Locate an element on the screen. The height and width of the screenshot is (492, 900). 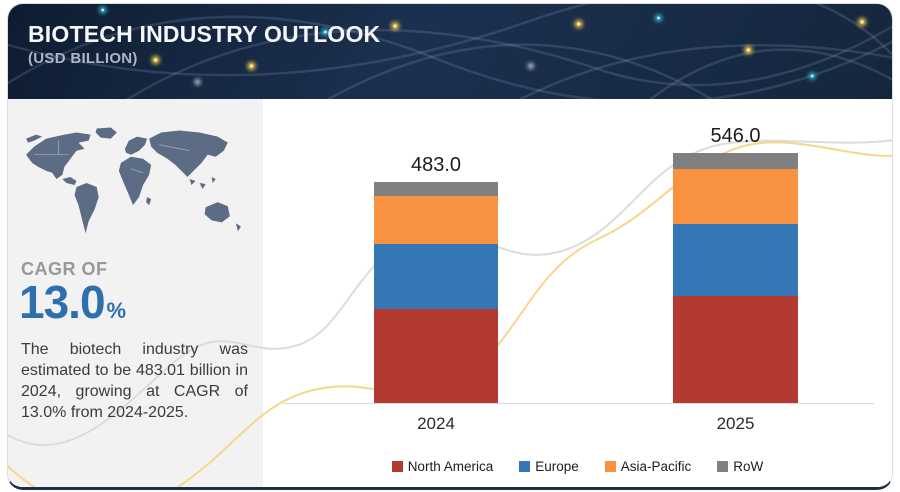
bar-total-label: 483.0 is located at coordinates (436, 165).